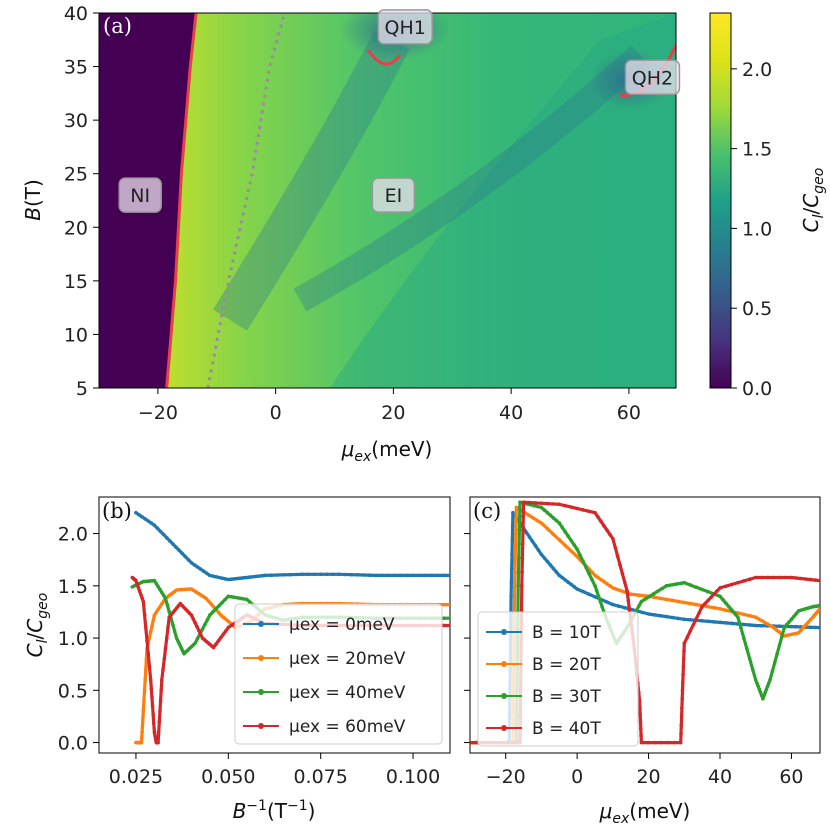 The image size is (830, 832). What do you see at coordinates (117, 26) in the screenshot?
I see `panel-label-a: (a)` at bounding box center [117, 26].